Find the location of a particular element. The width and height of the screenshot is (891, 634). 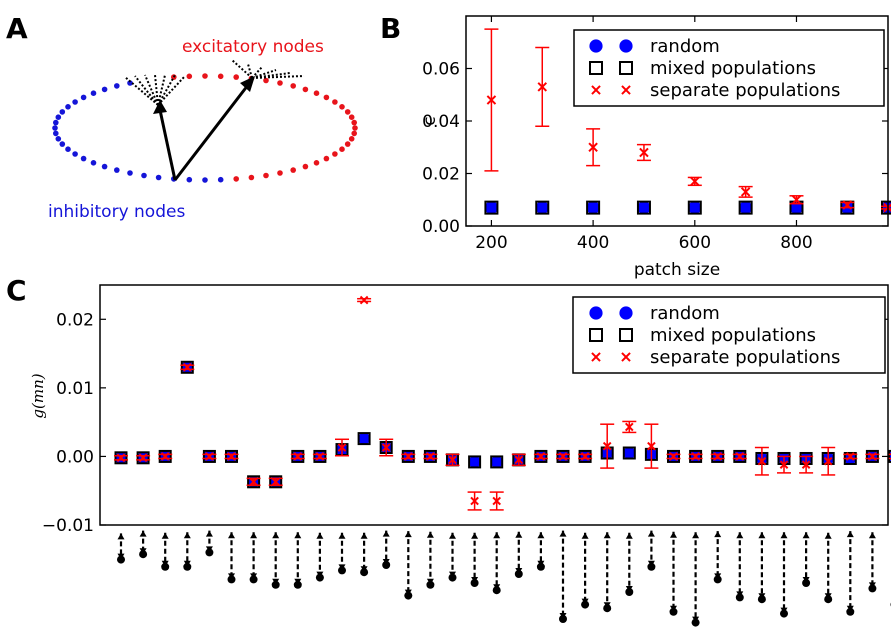

connection-lines is located at coordinates (214, 82).